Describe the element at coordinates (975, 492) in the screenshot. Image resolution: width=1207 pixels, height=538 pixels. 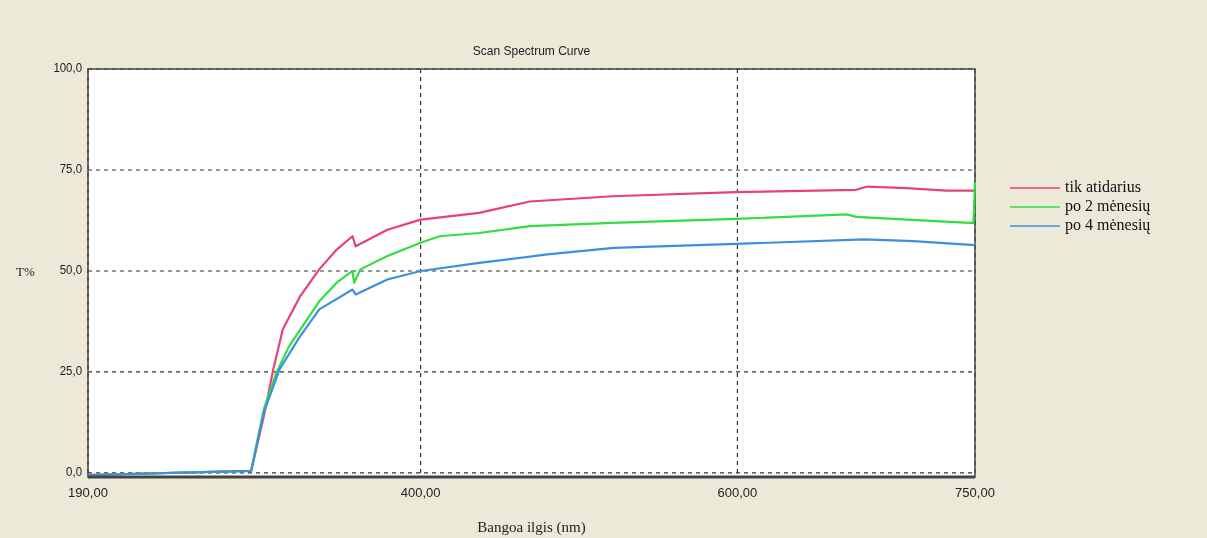
I see `x-tick-label: 750,00` at that location.